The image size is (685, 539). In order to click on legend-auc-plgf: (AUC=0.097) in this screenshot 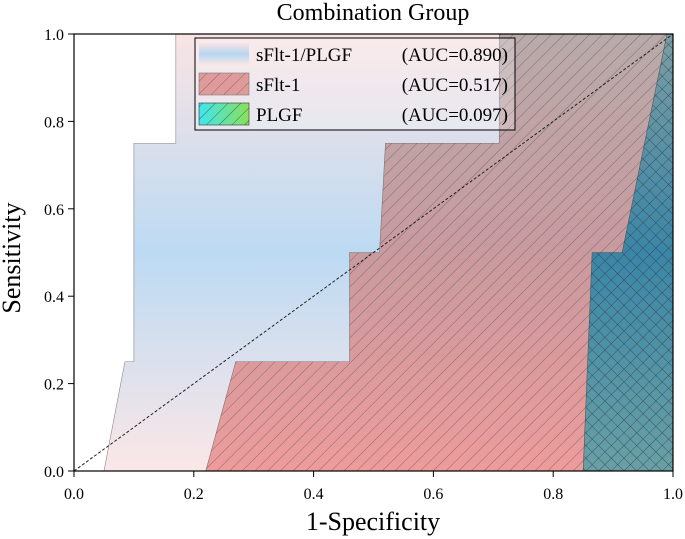, I will do `click(455, 115)`.